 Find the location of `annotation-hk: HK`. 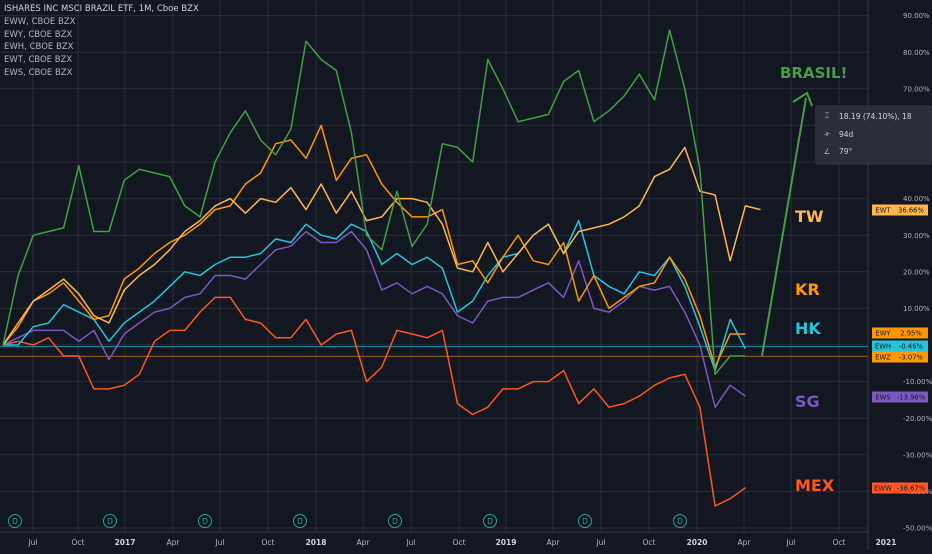

annotation-hk: HK is located at coordinates (808, 328).